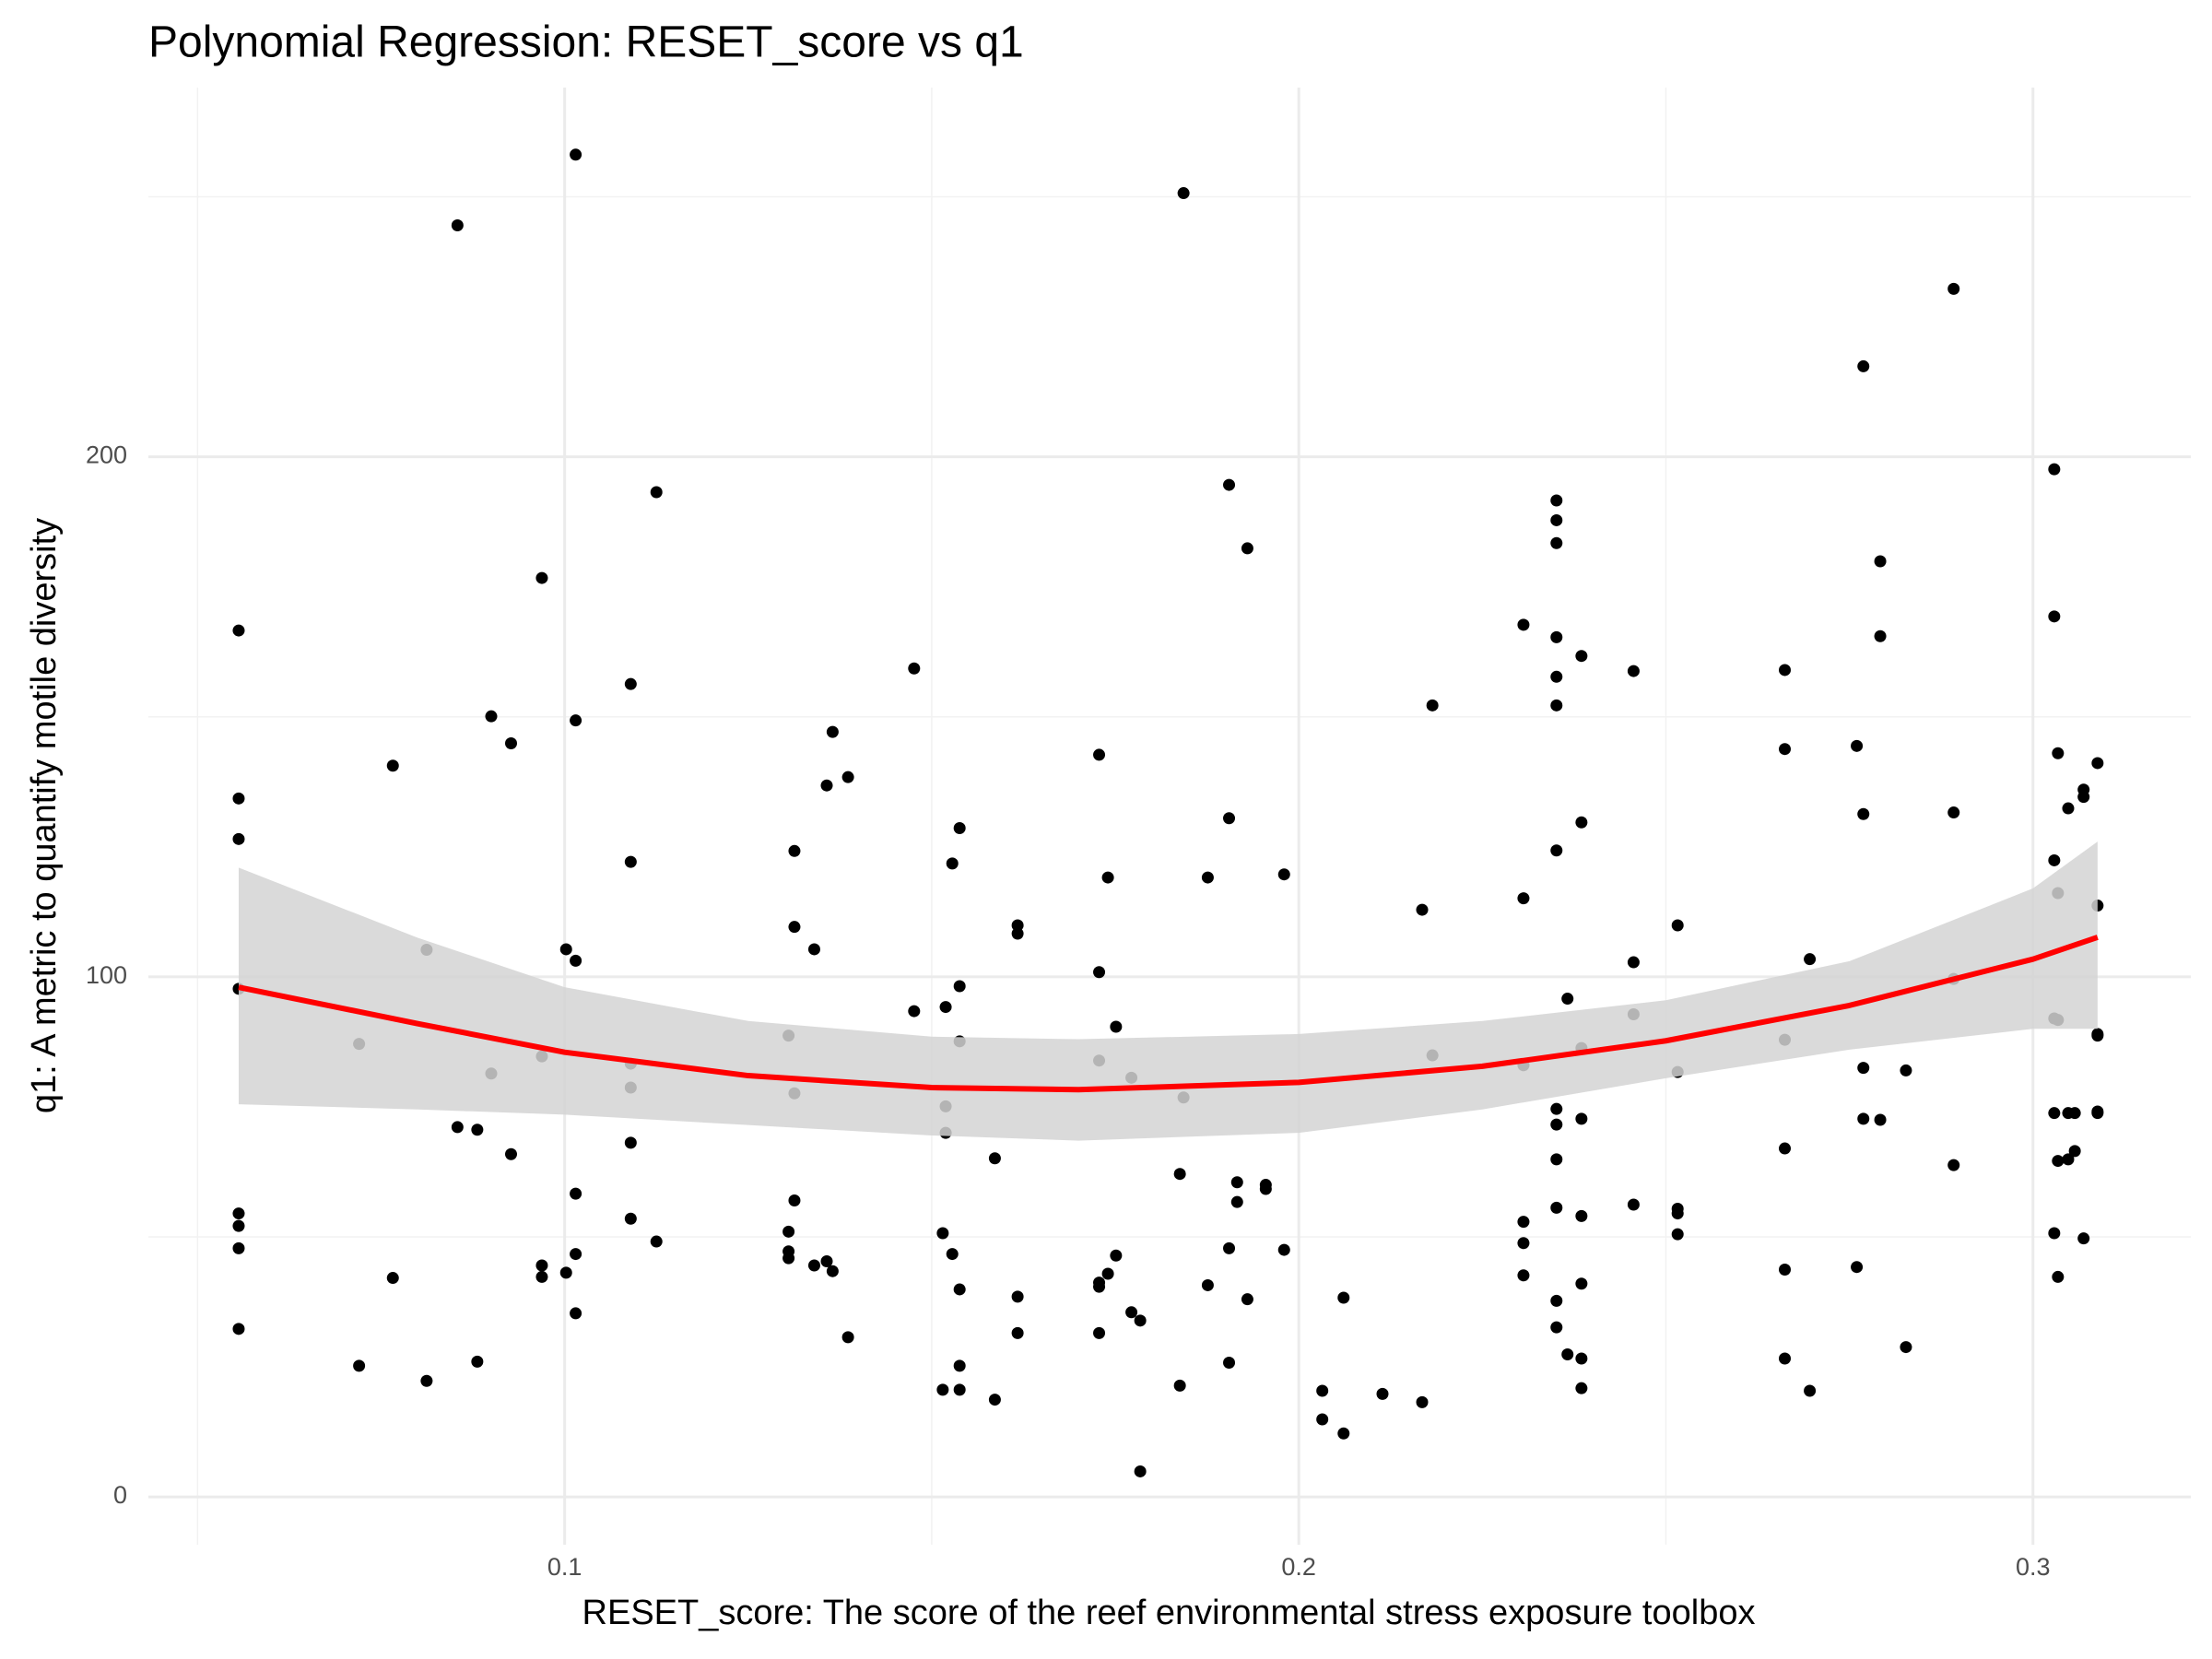 This screenshot has width=2212, height=1659. What do you see at coordinates (120, 1495) in the screenshot?
I see `y-tick-label: 0` at bounding box center [120, 1495].